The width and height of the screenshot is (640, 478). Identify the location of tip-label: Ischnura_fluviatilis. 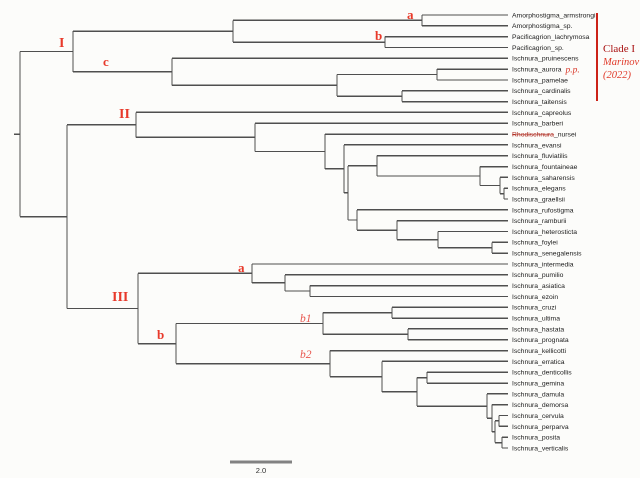
(540, 156).